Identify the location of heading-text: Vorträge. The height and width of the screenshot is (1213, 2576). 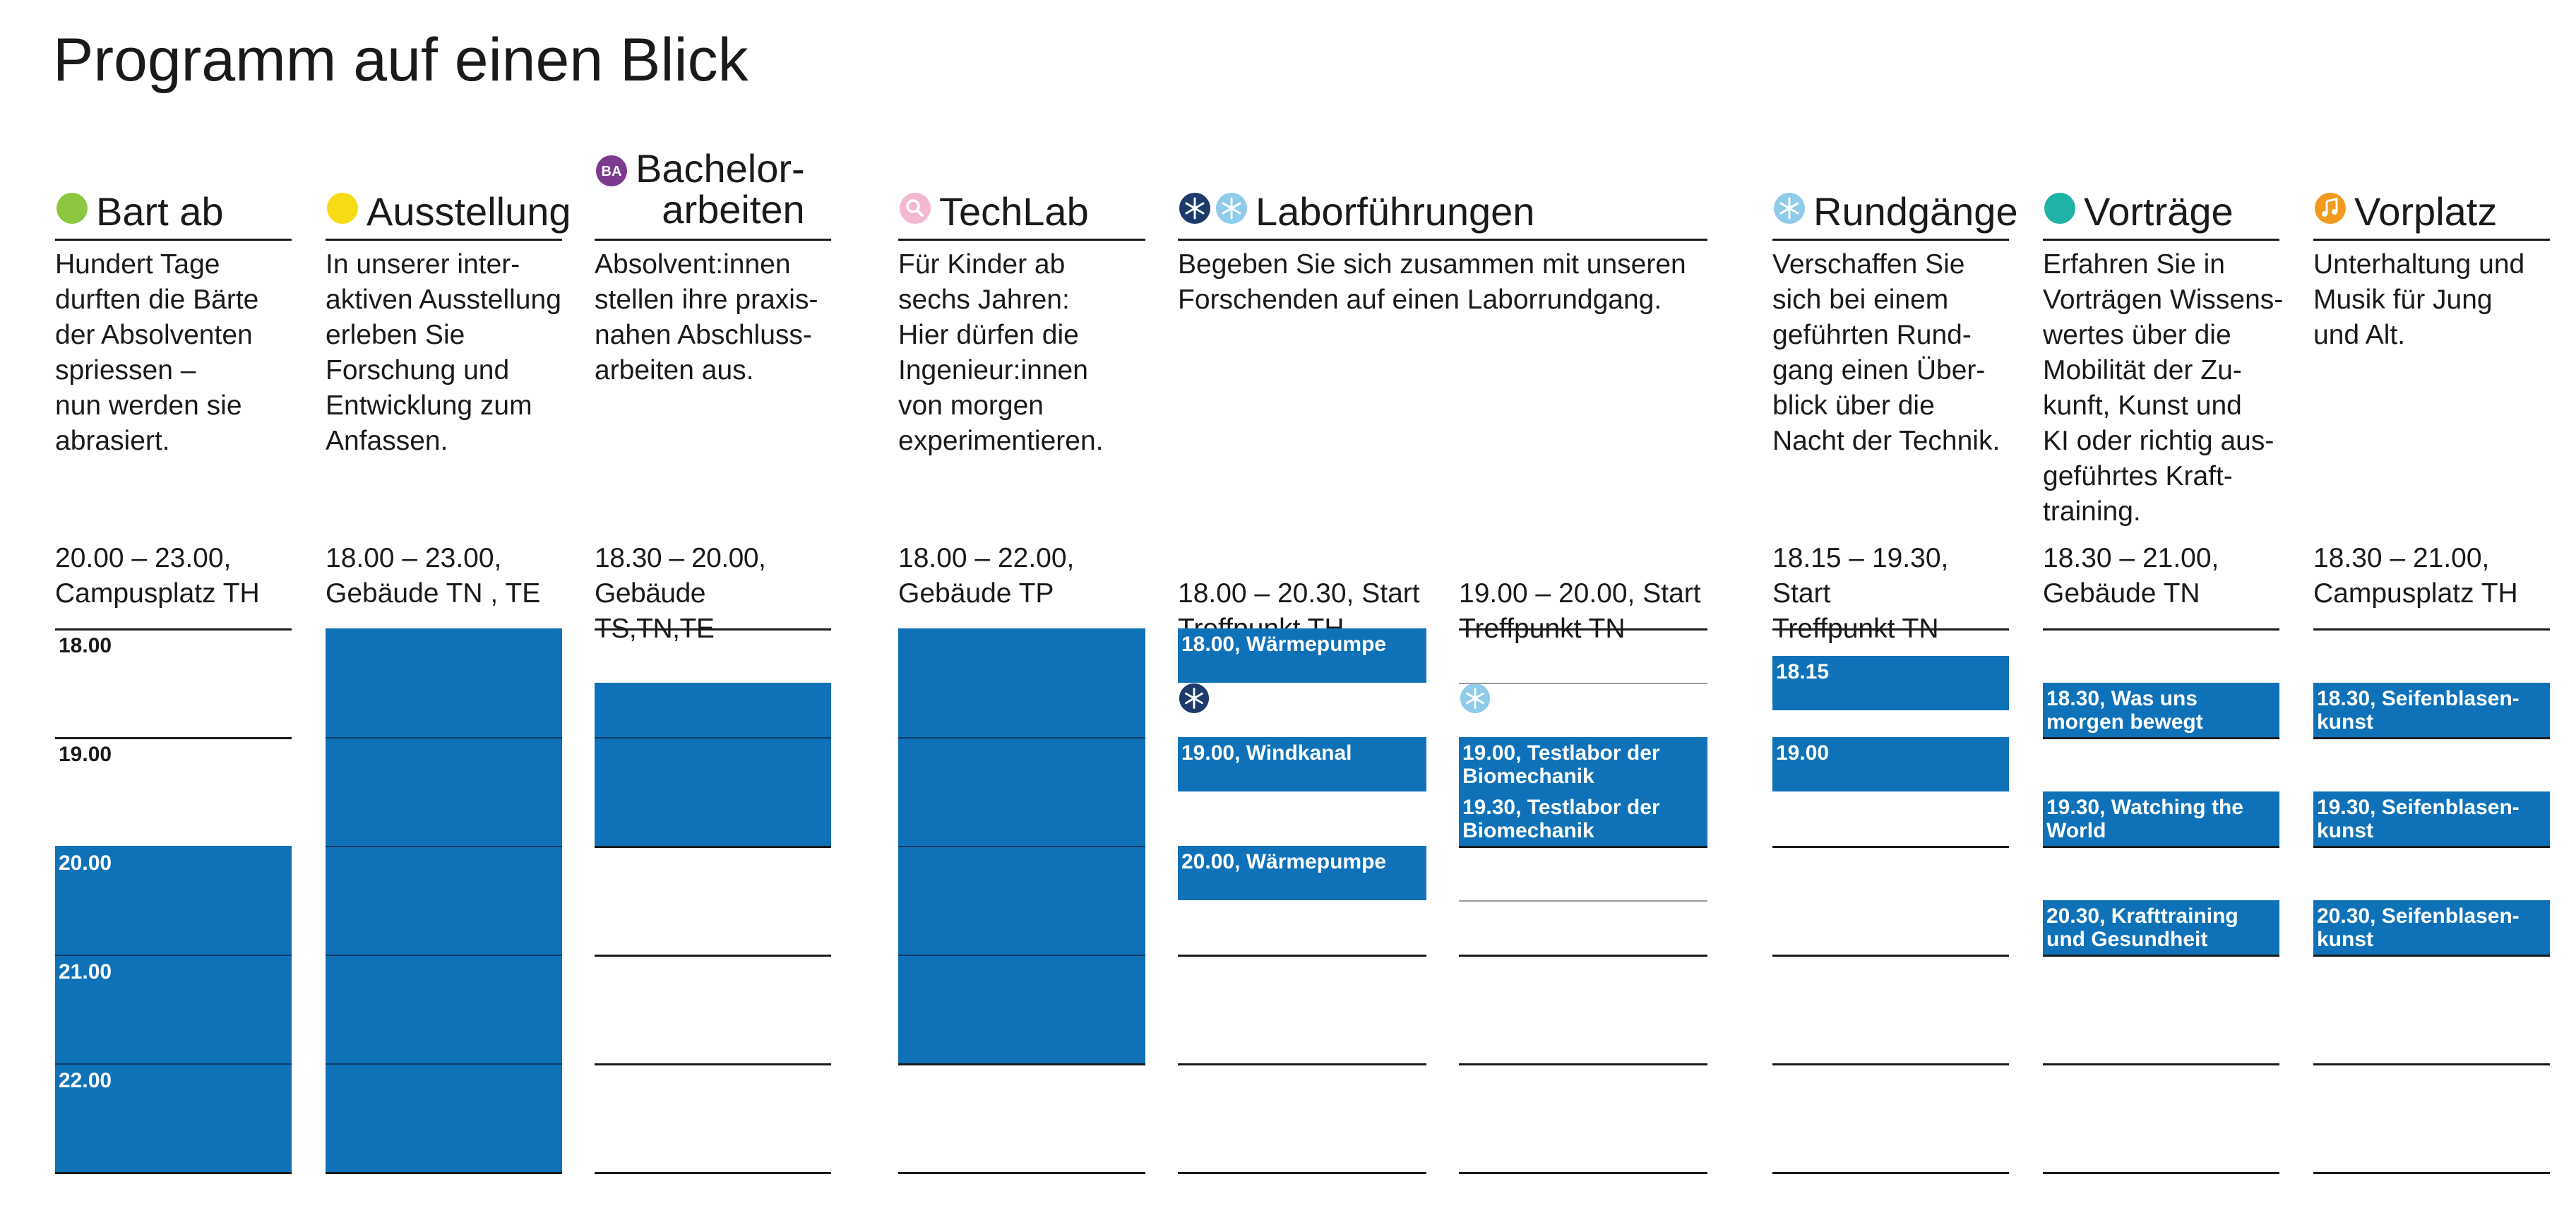
(2159, 211).